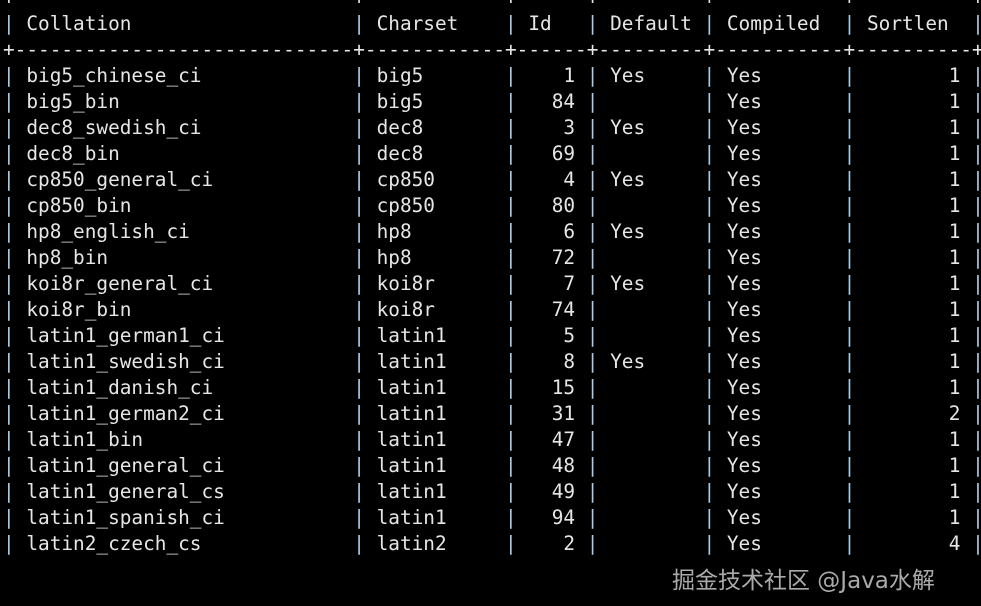 The height and width of the screenshot is (606, 981). I want to click on table-cell: latin1_general_cs, so click(125, 491).